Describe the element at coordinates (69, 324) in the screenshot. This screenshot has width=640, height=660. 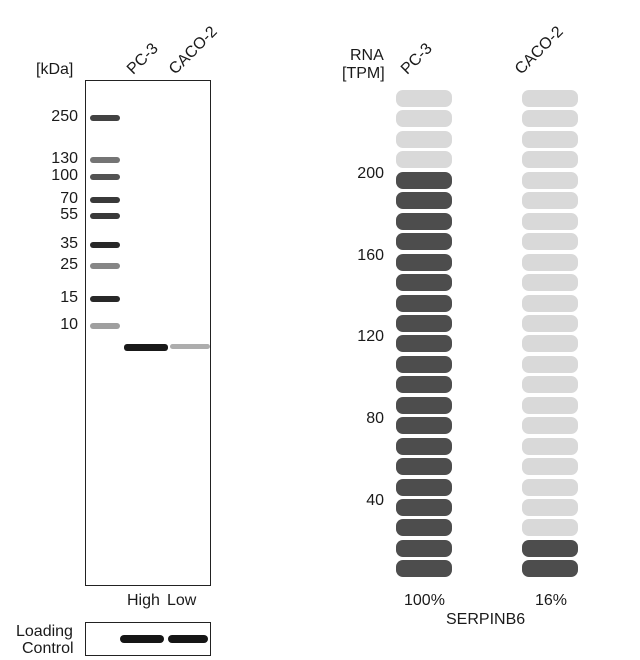
I see `marker-label-10: 10` at that location.